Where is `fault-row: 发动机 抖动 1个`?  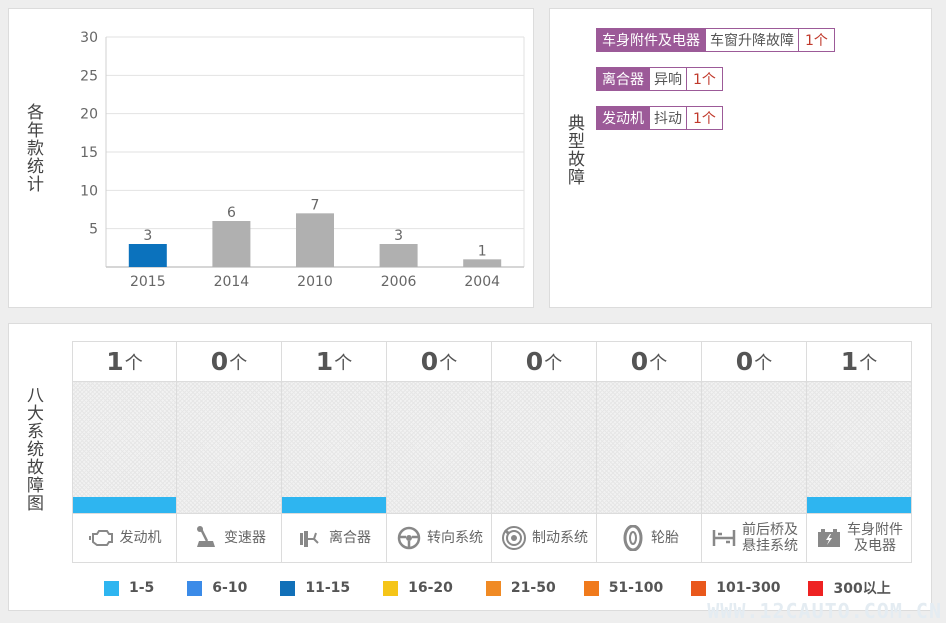 fault-row: 发动机 抖动 1个 is located at coordinates (659, 118).